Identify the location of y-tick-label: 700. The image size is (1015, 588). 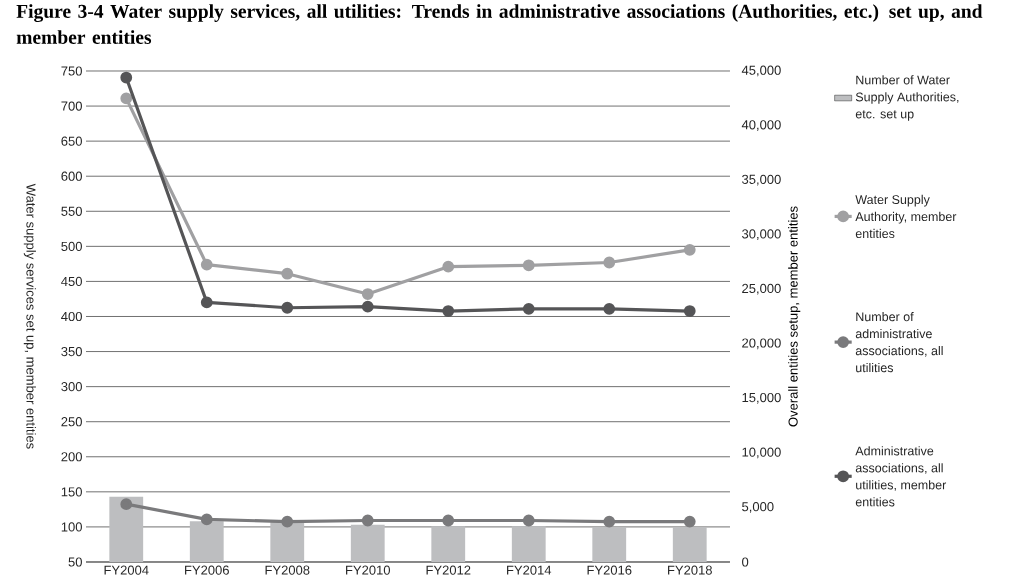
(71, 106).